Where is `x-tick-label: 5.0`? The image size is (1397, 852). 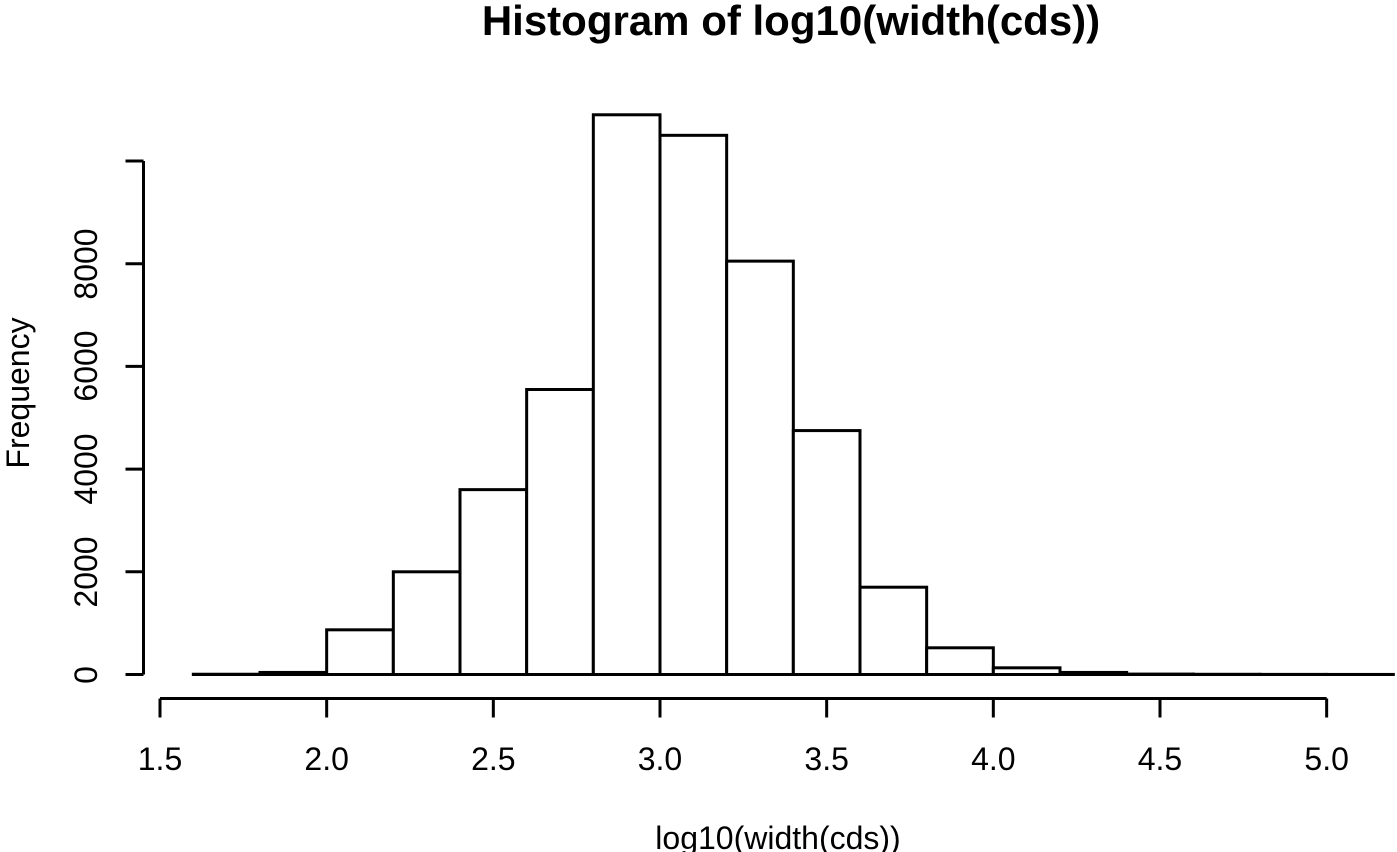 x-tick-label: 5.0 is located at coordinates (1326, 759).